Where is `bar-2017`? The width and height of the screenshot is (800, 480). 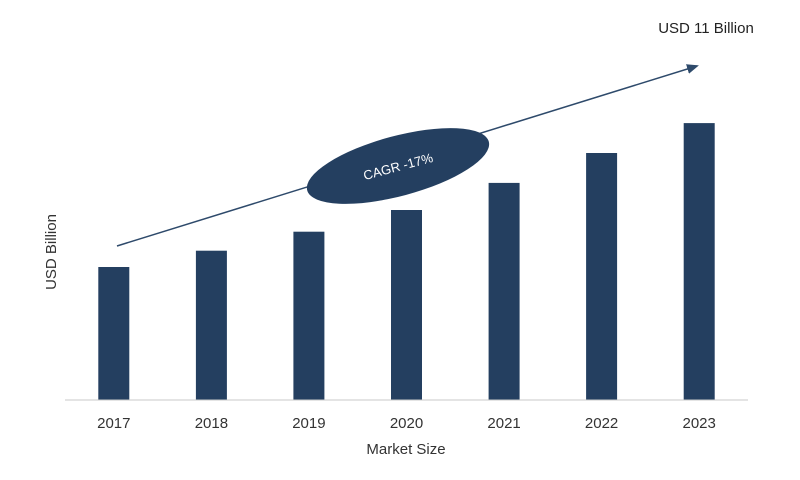 bar-2017 is located at coordinates (114, 333).